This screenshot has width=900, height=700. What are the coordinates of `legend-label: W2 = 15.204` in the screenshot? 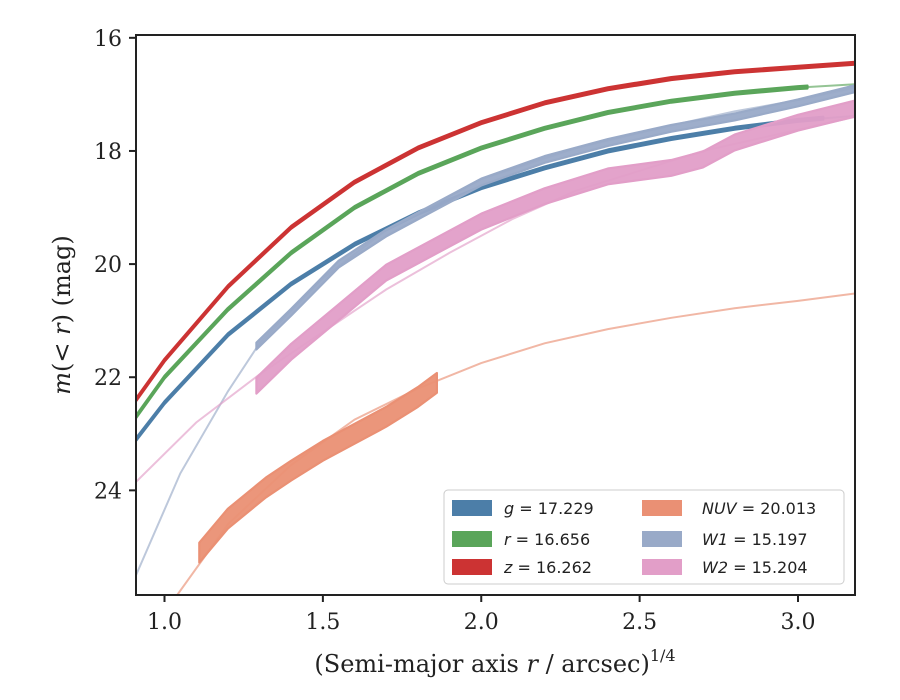 It's located at (755, 567).